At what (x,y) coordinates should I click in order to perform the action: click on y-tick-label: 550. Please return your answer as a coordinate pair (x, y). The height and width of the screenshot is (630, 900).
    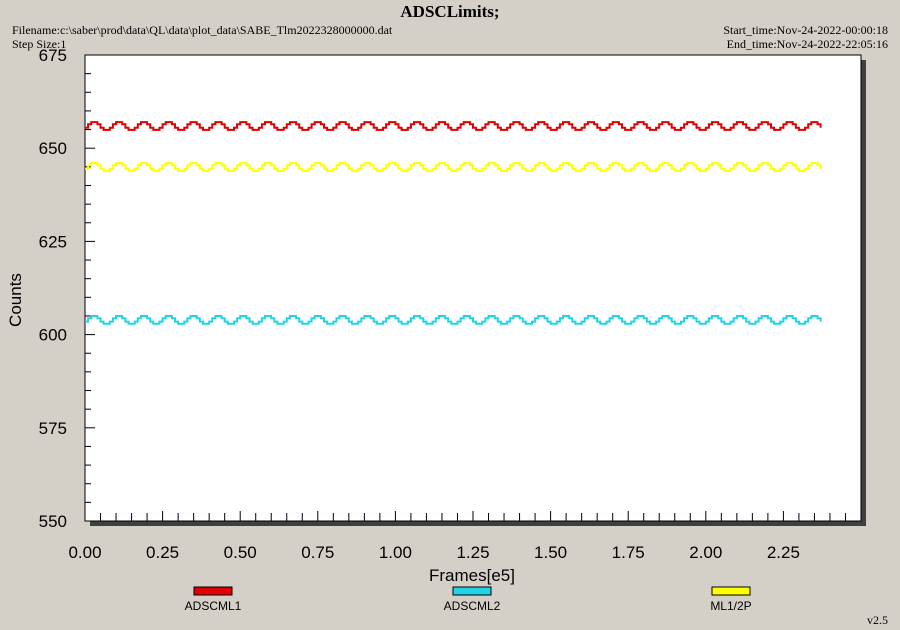
    Looking at the image, I should click on (53, 521).